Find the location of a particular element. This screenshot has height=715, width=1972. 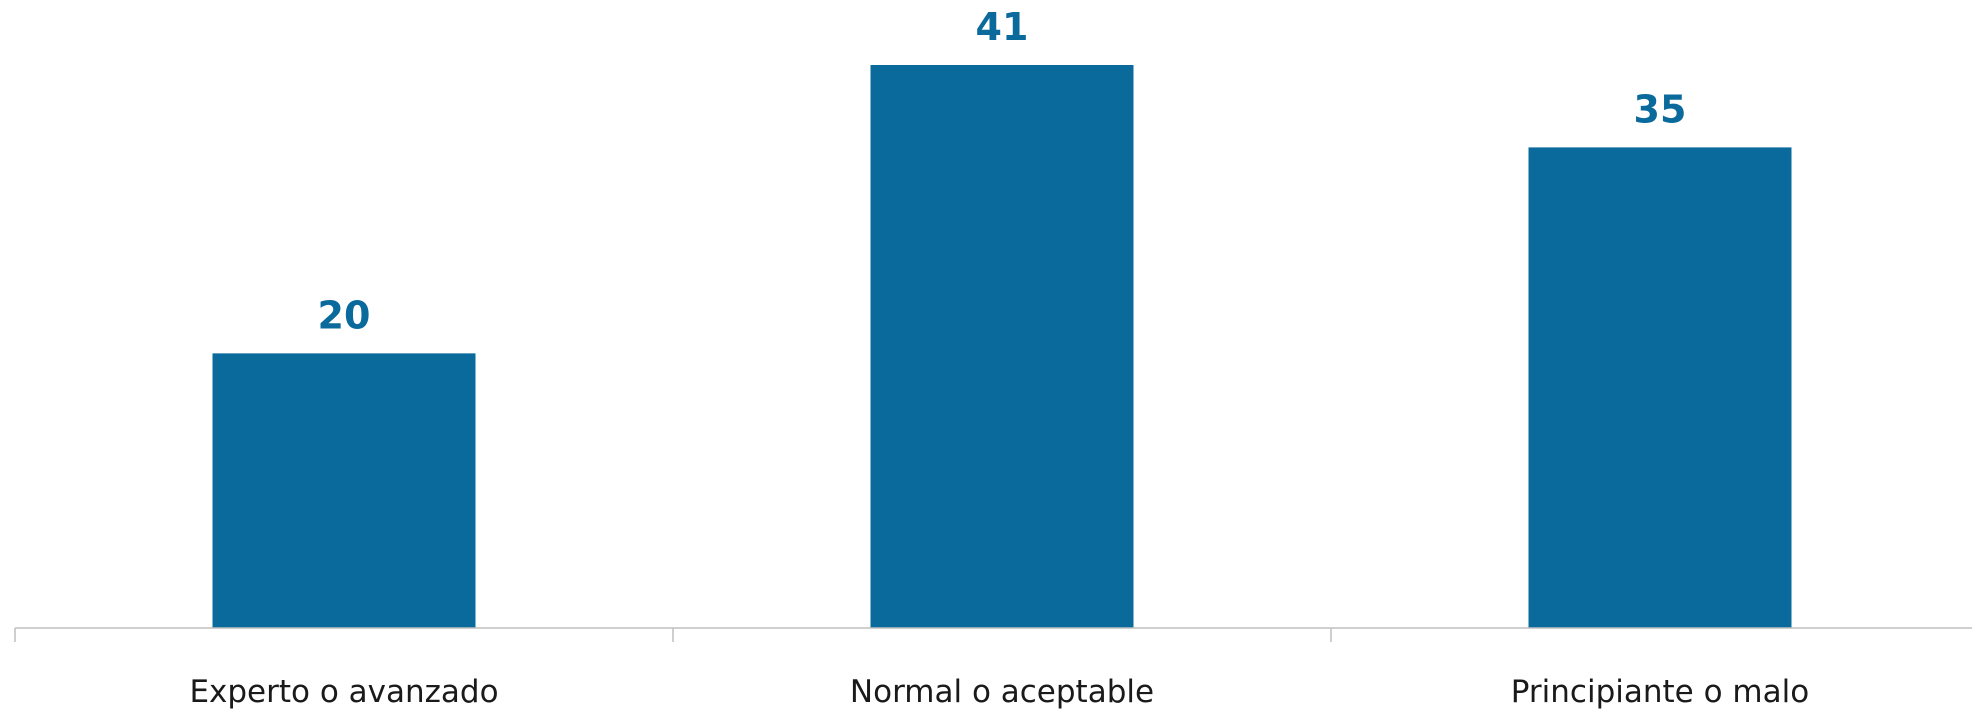

x-tick-label: Normal o aceptable is located at coordinates (1002, 692).